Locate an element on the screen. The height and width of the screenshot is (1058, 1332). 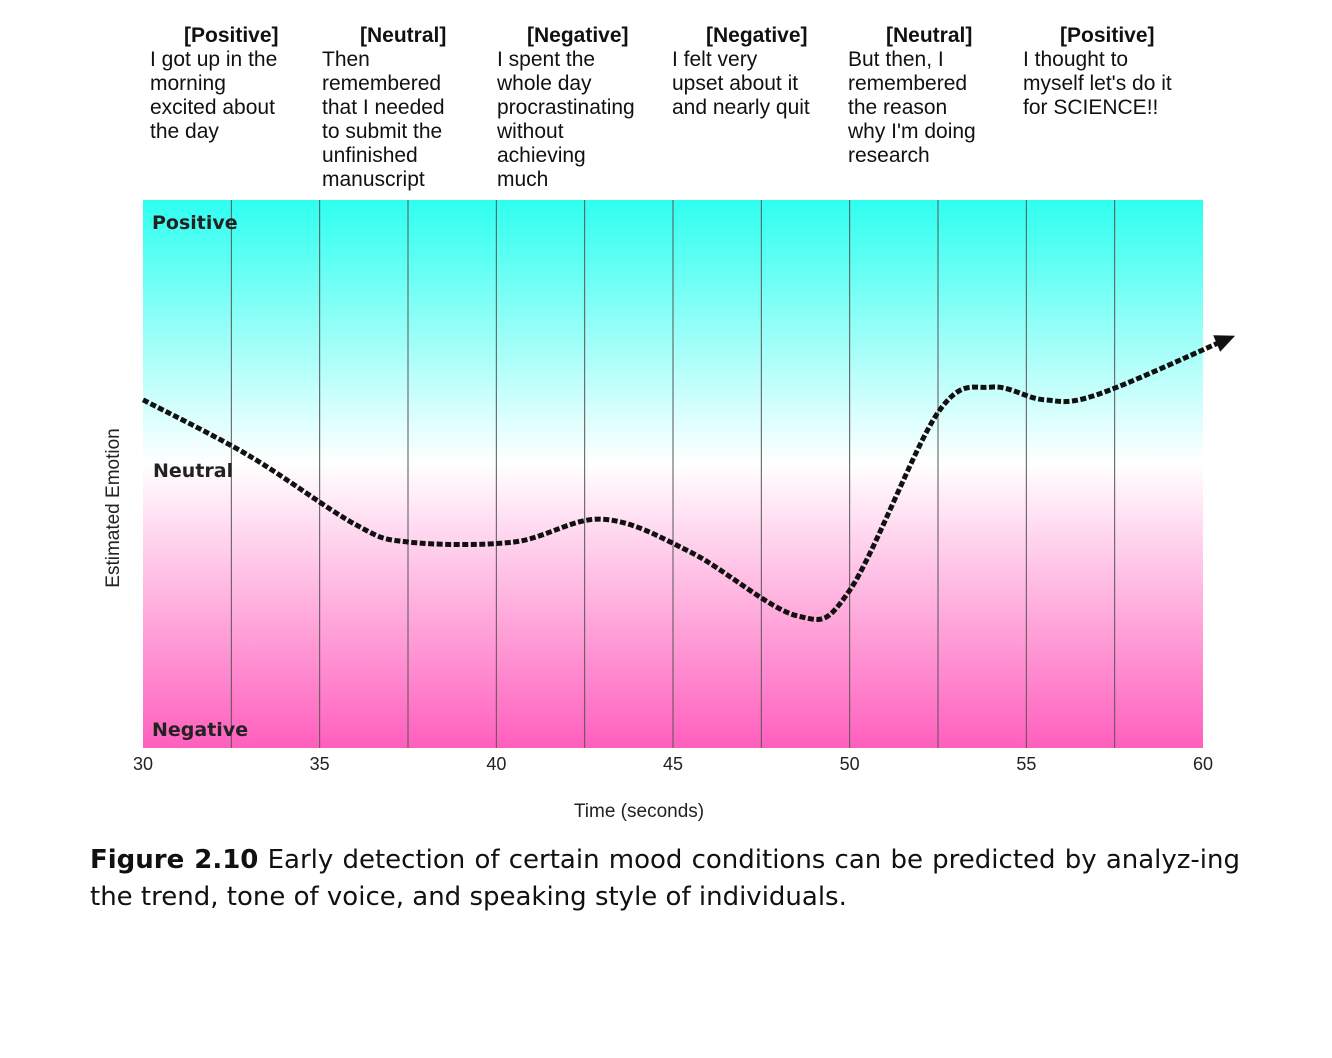
y-tick-label: Negative is located at coordinates (200, 730).